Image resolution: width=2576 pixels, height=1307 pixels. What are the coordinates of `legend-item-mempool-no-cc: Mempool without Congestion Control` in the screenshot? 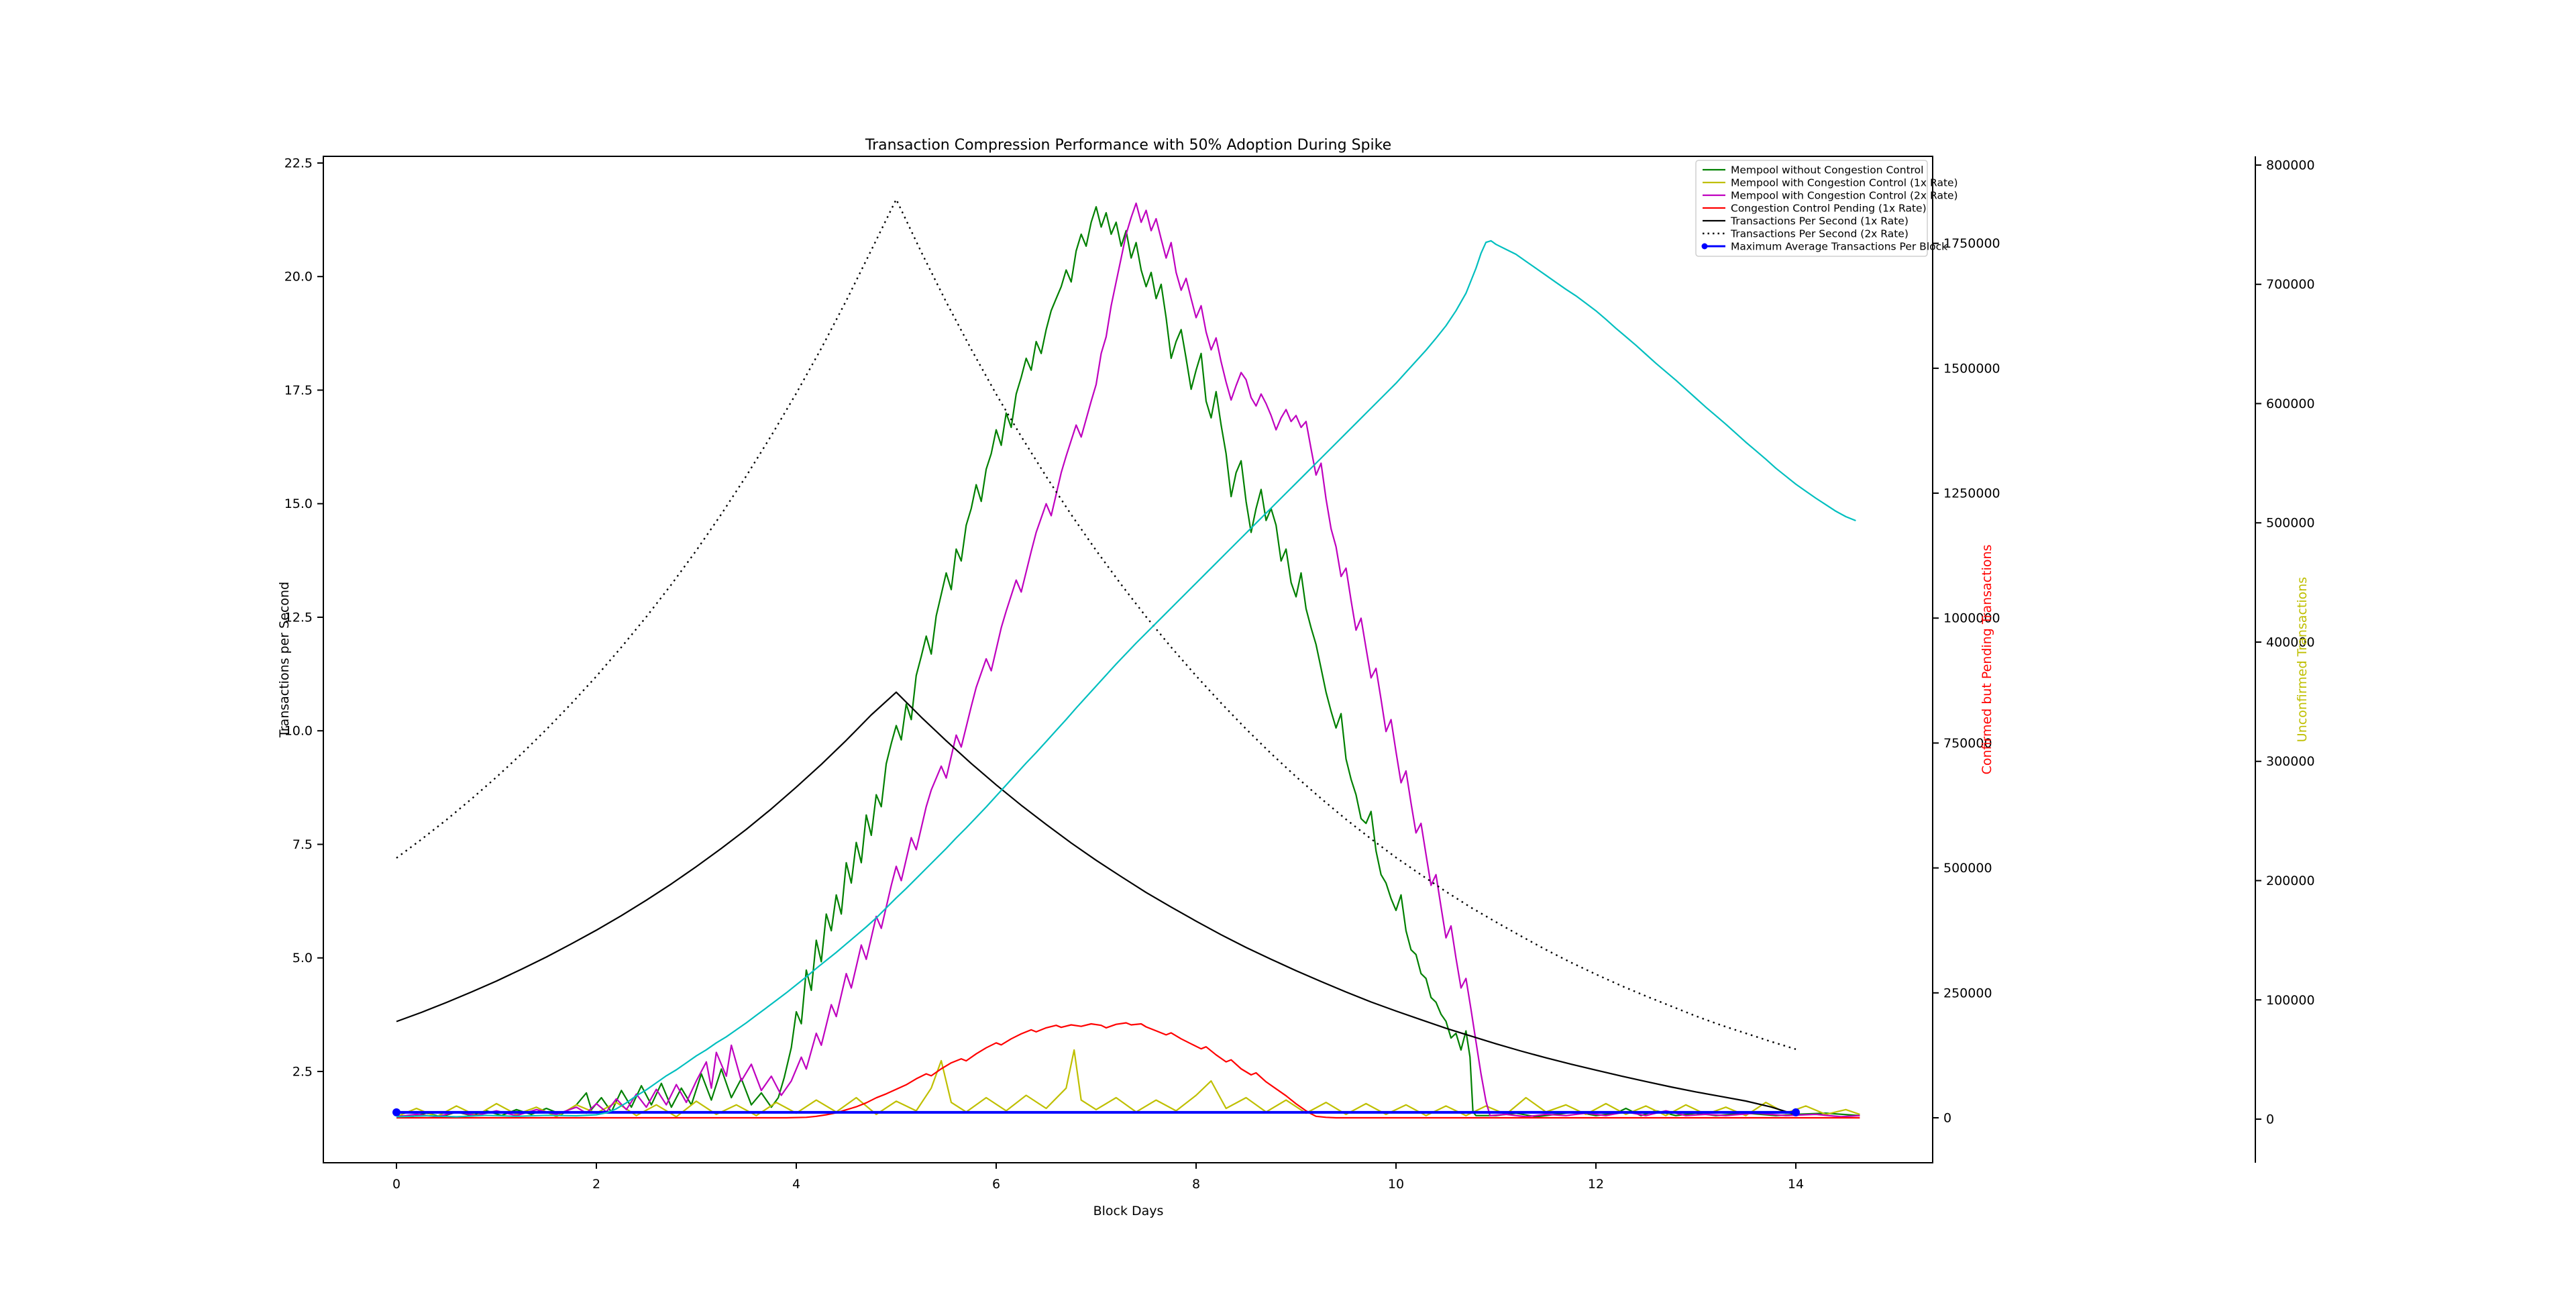 It's located at (1813, 170).